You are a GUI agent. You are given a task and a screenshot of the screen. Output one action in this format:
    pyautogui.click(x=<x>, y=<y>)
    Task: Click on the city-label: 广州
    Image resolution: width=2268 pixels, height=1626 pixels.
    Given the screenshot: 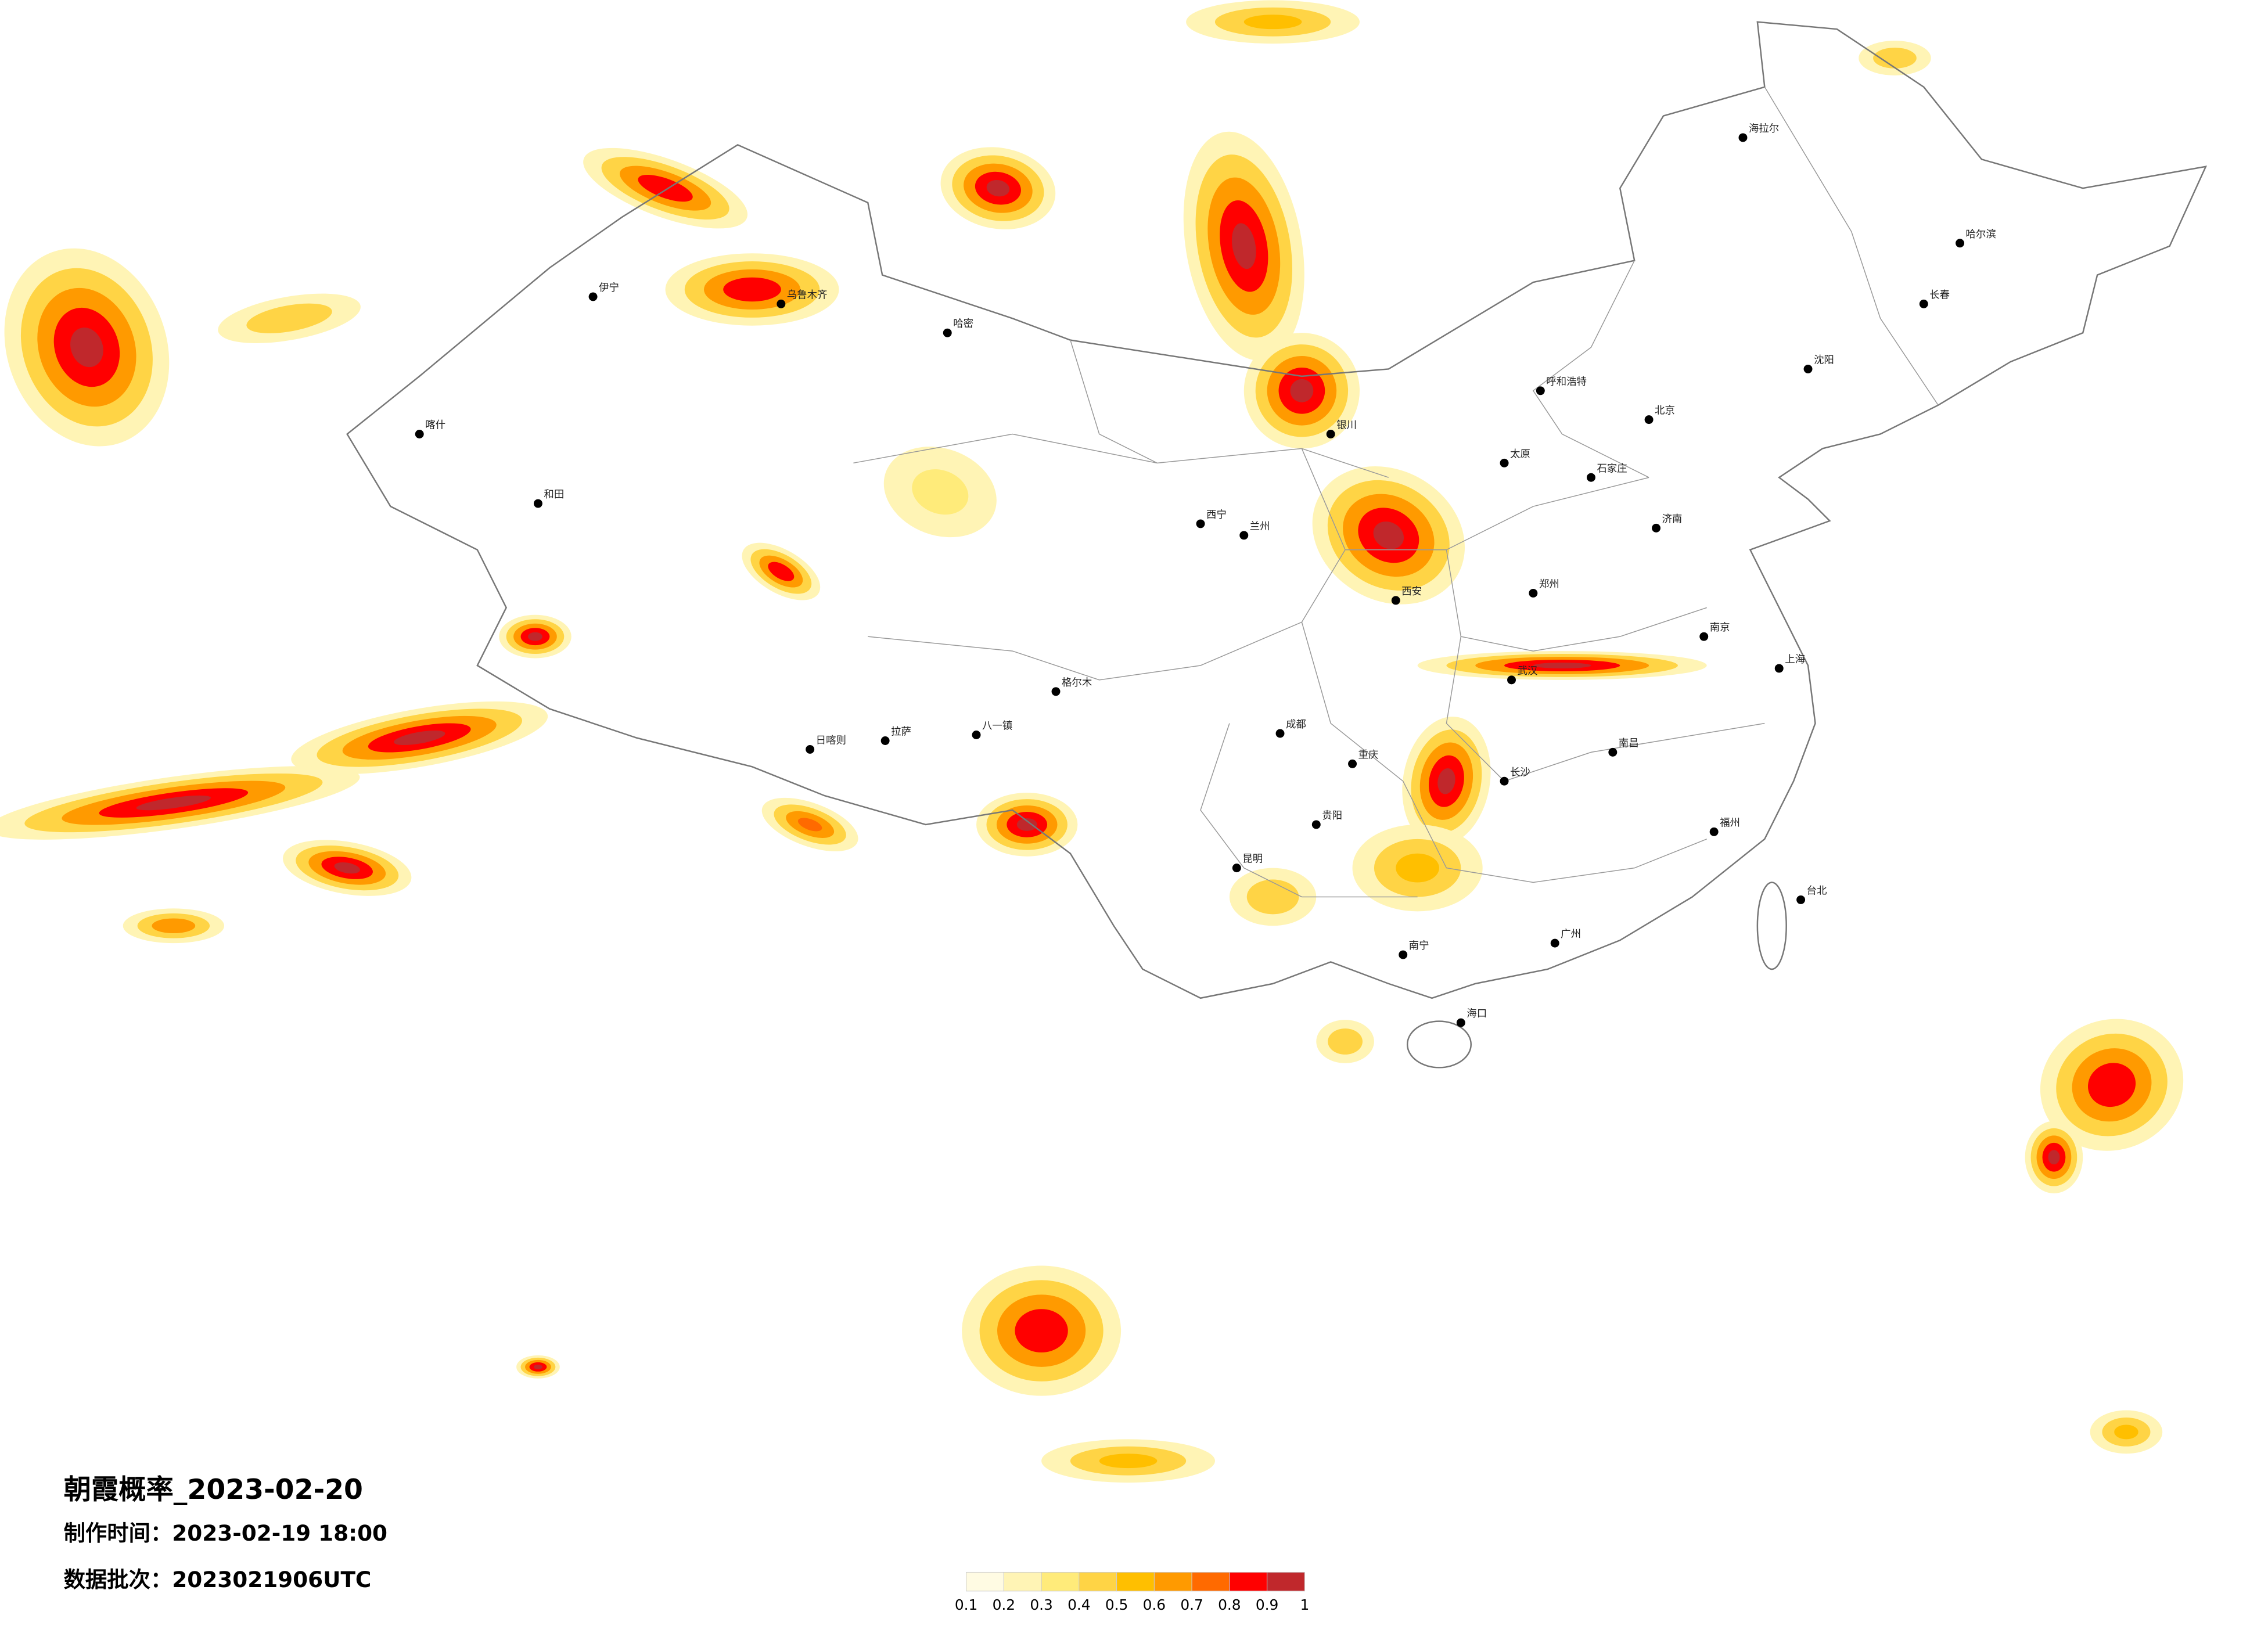 What is the action you would take?
    pyautogui.click(x=1571, y=934)
    